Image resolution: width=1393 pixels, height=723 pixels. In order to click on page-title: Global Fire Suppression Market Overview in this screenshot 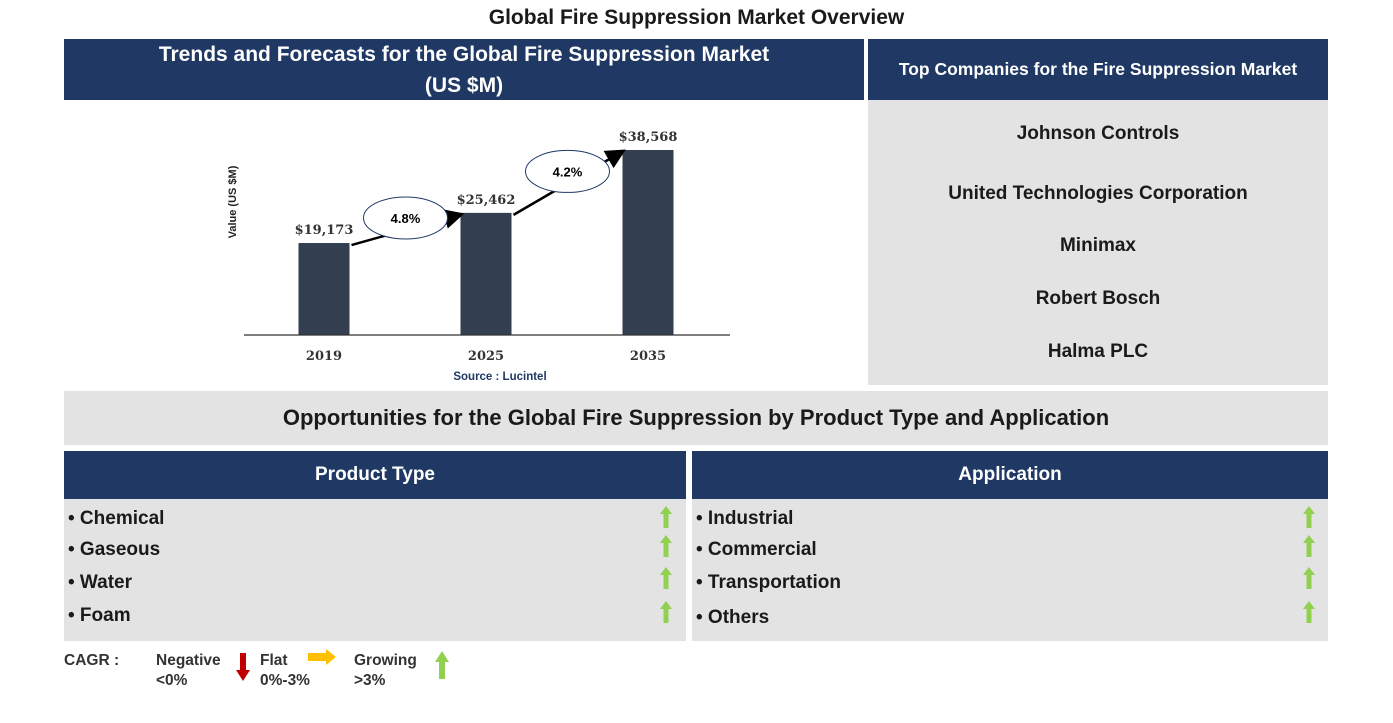, I will do `click(696, 17)`.